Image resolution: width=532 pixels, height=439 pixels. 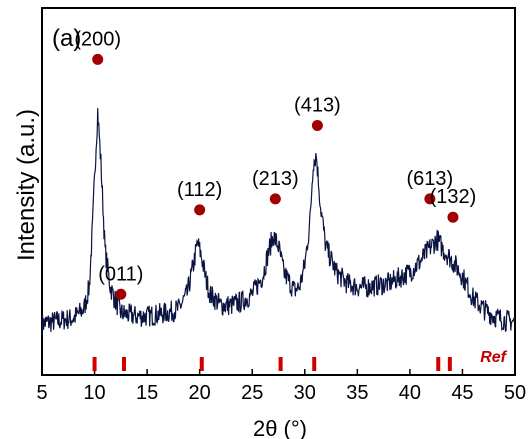 I want to click on peak-label: (112), so click(x=199, y=190).